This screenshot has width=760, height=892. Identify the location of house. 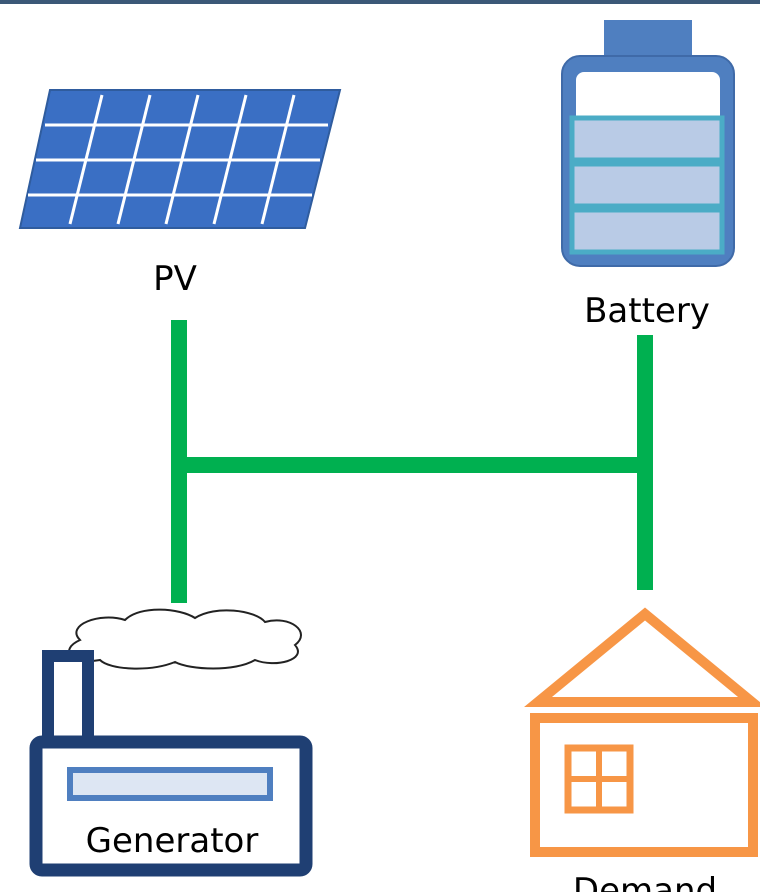
(642, 732).